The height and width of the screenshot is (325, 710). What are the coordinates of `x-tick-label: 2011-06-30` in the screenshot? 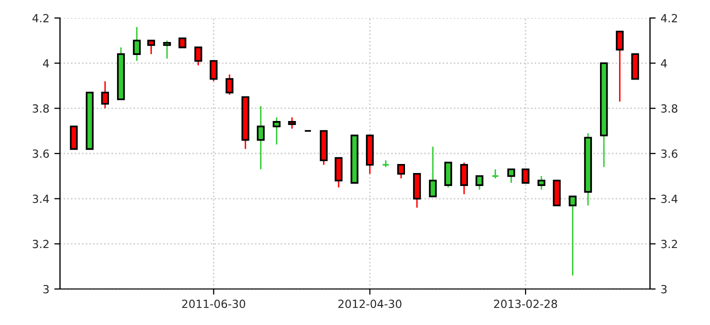 It's located at (214, 304).